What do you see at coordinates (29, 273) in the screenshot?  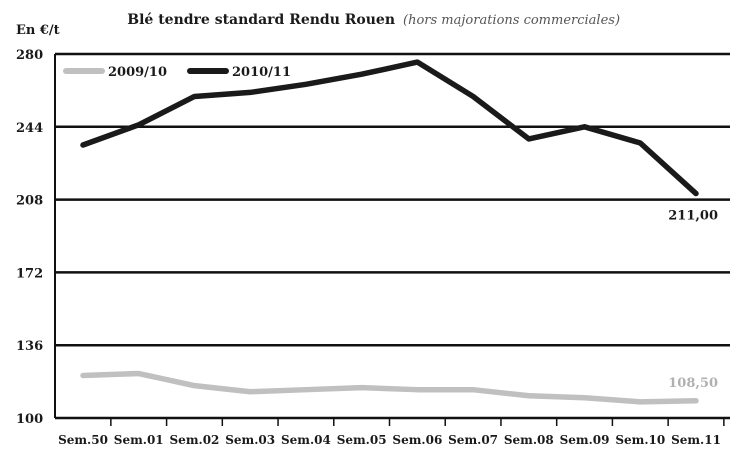 I see `y-tick-label: 172` at bounding box center [29, 273].